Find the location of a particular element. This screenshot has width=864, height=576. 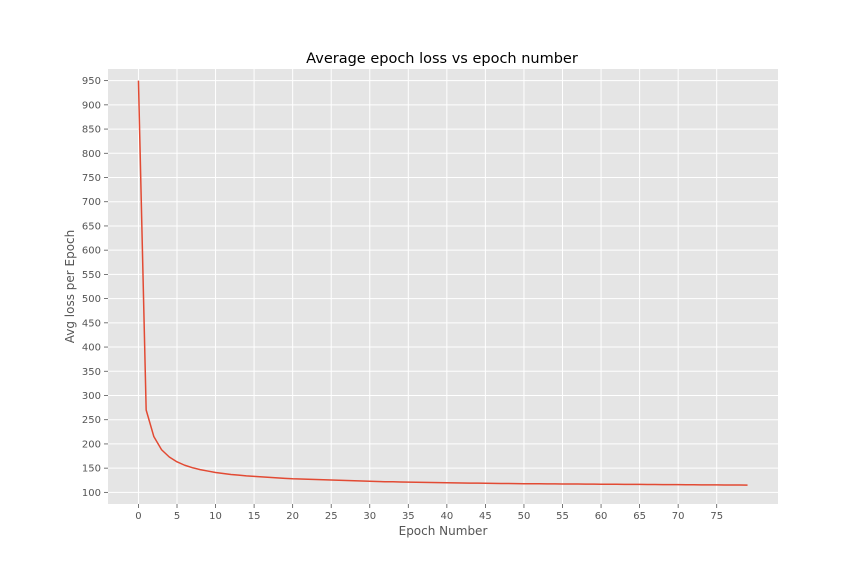

y-tick-label: 400 is located at coordinates (91, 348).